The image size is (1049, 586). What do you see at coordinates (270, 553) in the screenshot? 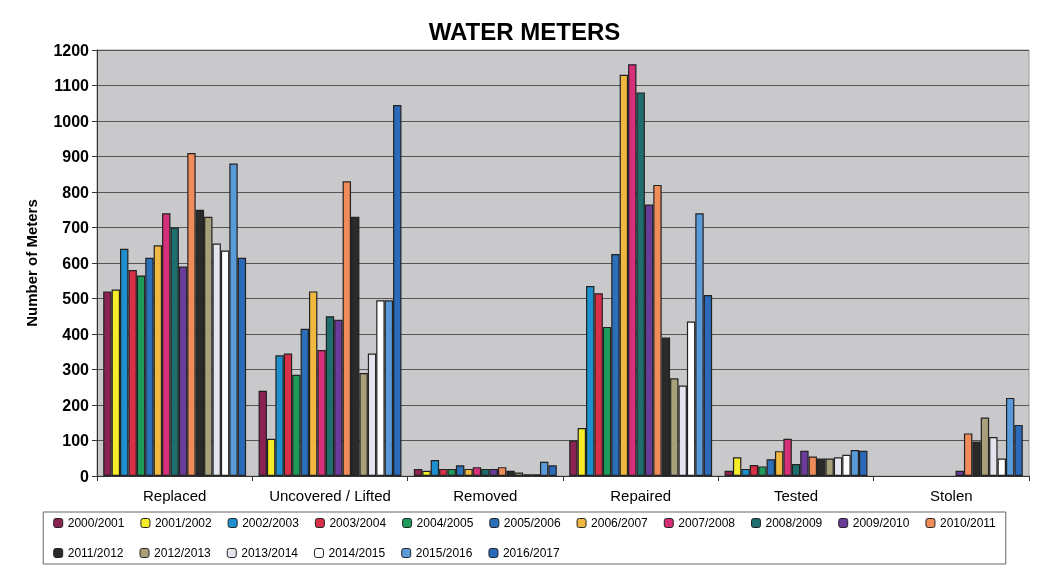
I see `legend-label: 2013/2014` at bounding box center [270, 553].